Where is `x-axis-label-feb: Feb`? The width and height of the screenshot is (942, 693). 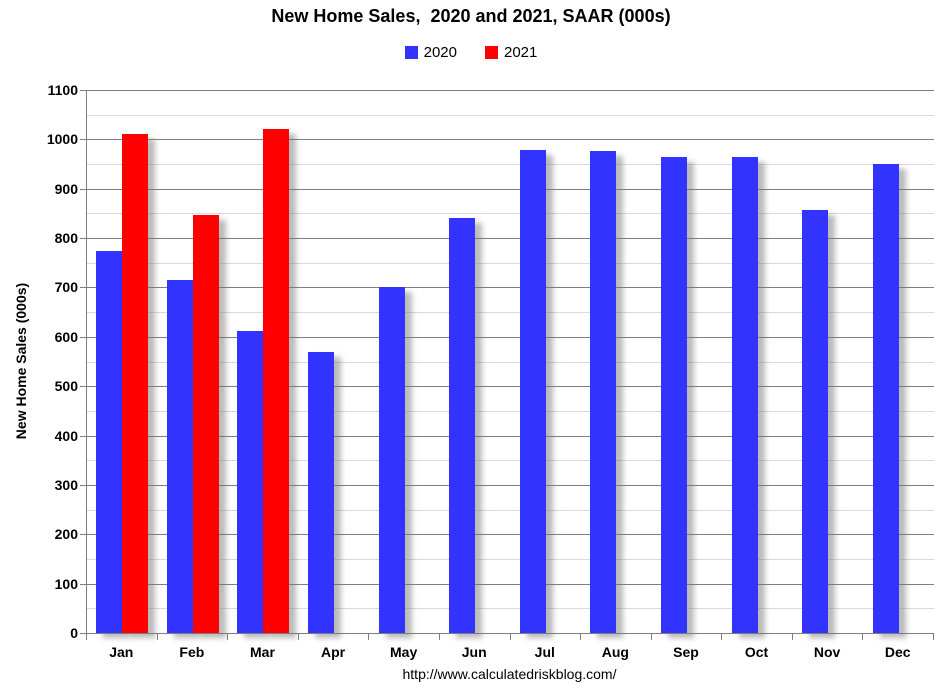 x-axis-label-feb: Feb is located at coordinates (192, 652).